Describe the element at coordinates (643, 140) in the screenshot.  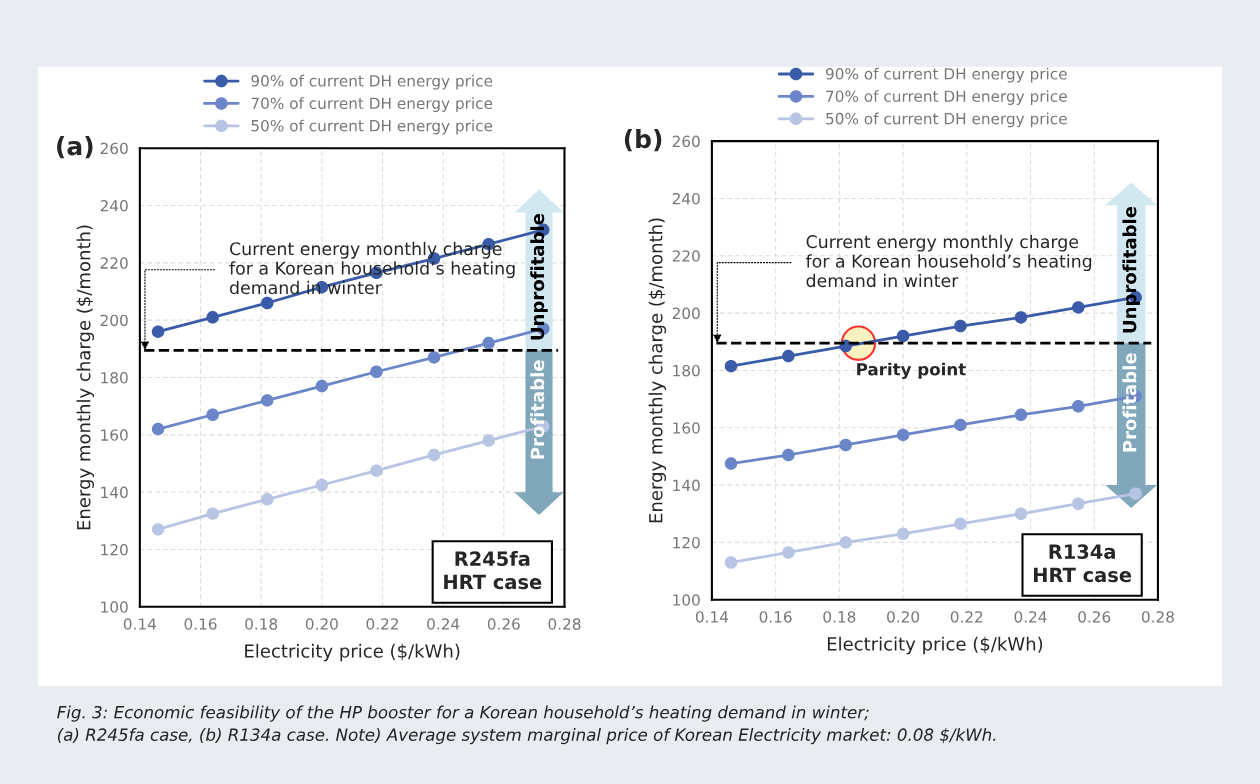
I see `chart-title: (b)` at that location.